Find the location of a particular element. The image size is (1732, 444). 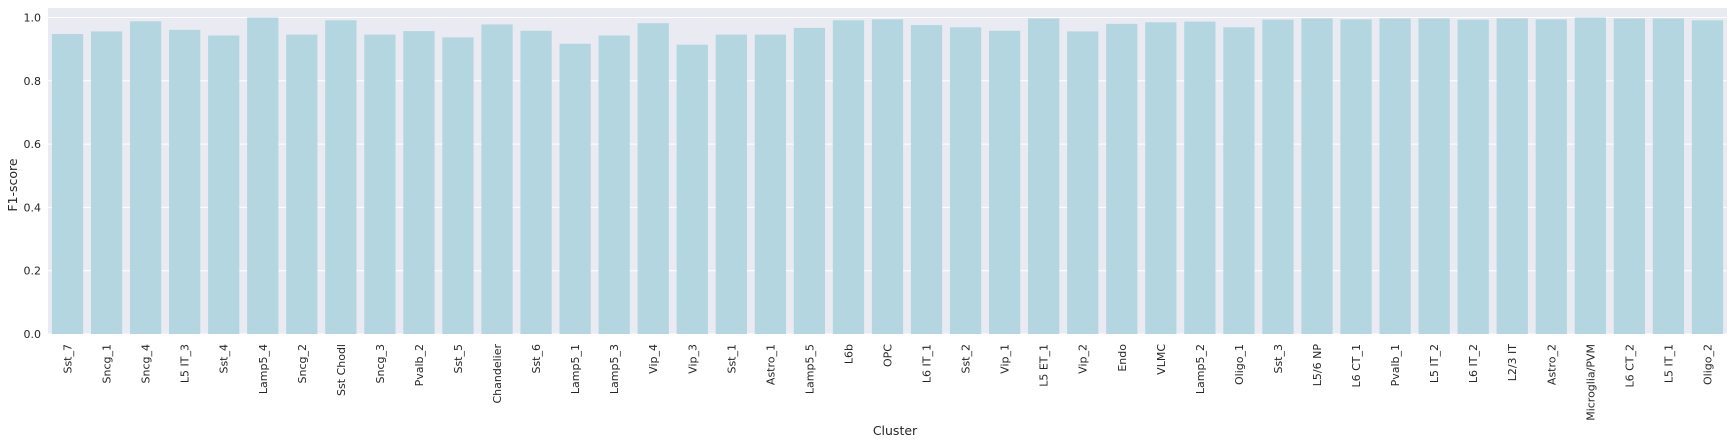

x-tick-label: Vip_4 is located at coordinates (653, 359).